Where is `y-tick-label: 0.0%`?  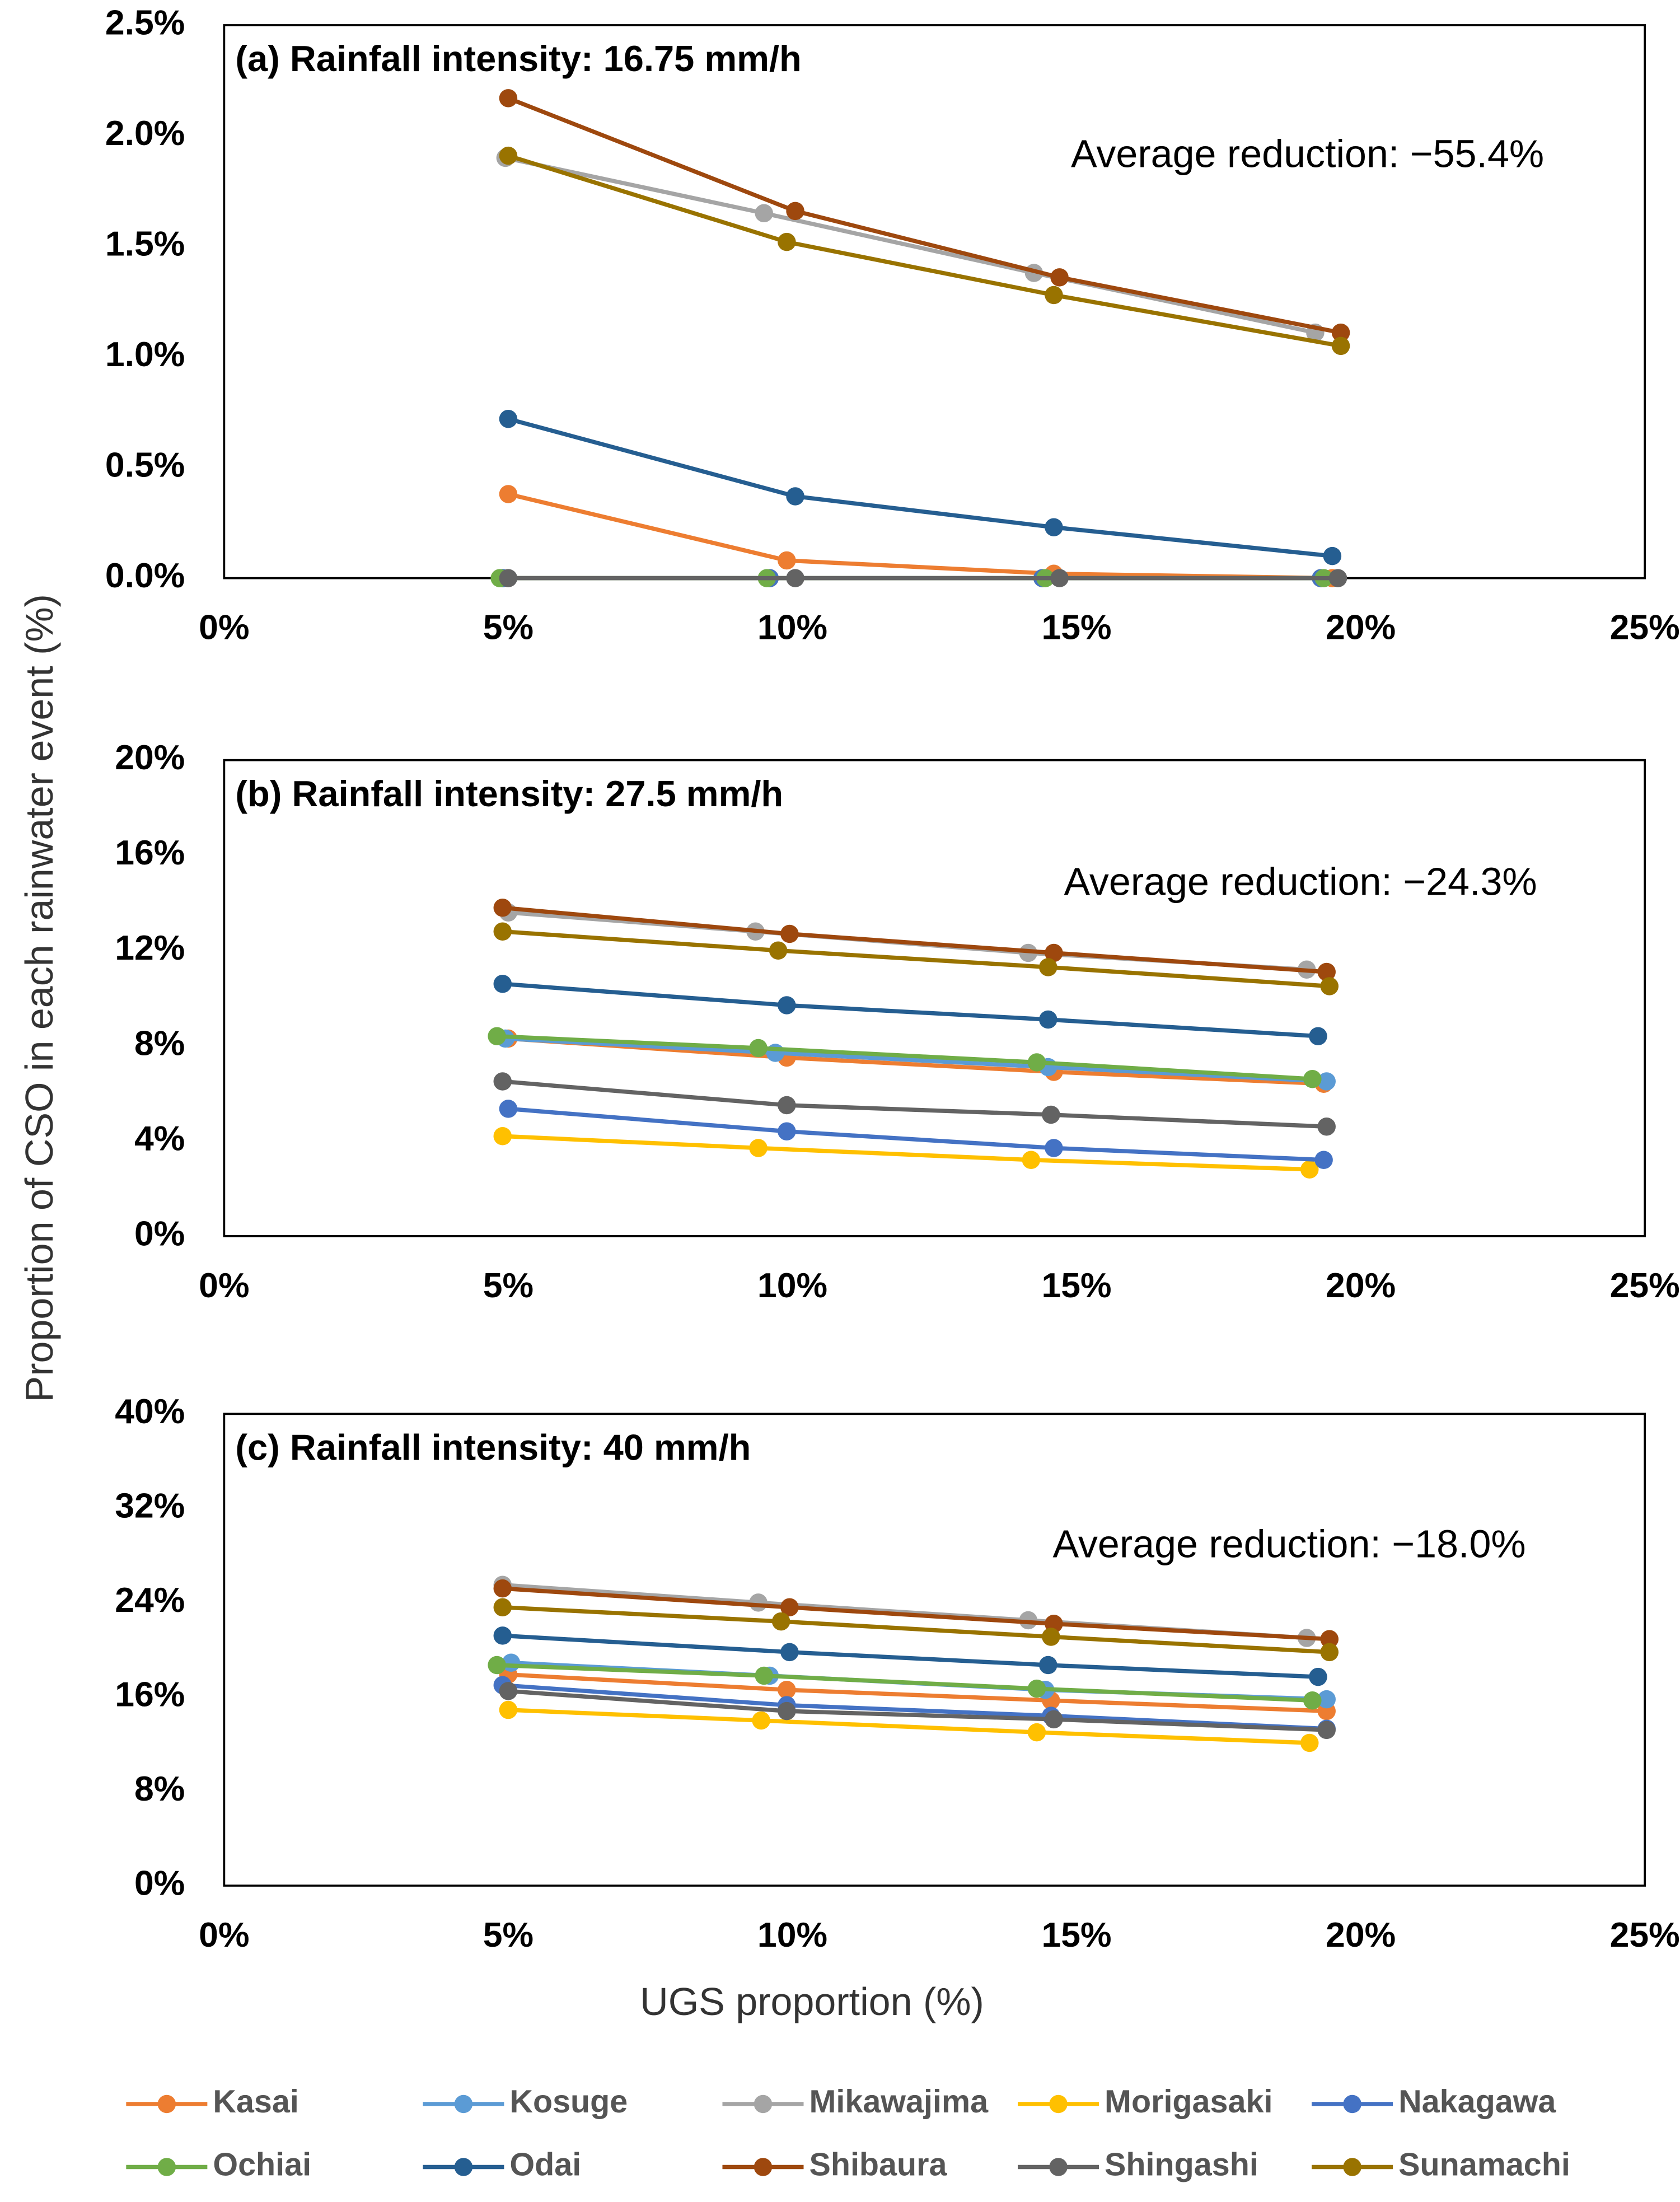 y-tick-label: 0.0% is located at coordinates (145, 575).